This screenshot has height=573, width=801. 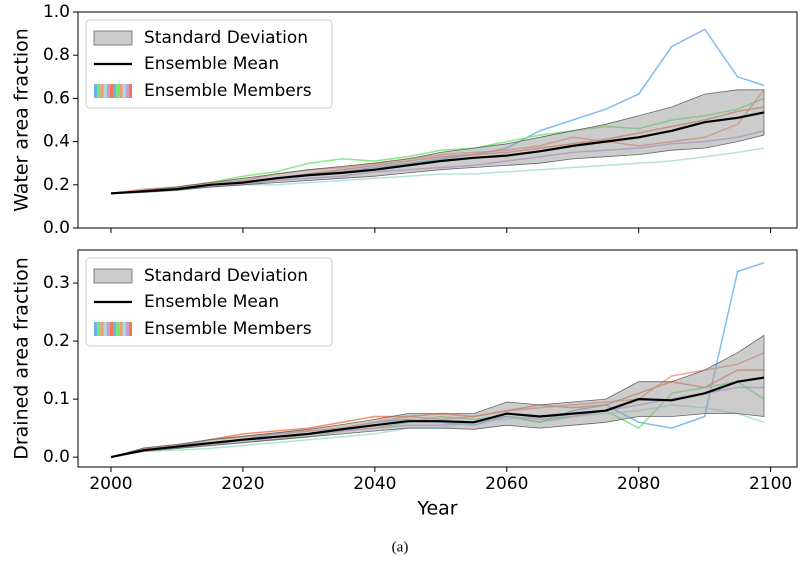 I want to click on x-tick-label: 2100, so click(x=770, y=484).